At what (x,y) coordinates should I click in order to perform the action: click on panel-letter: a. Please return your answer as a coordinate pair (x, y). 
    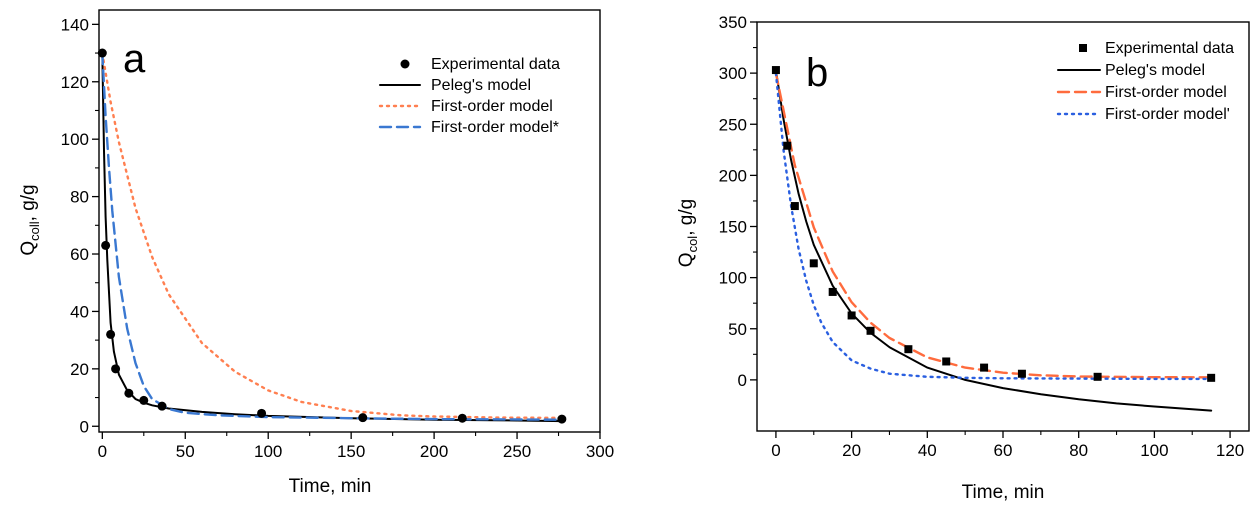
    Looking at the image, I should click on (134, 59).